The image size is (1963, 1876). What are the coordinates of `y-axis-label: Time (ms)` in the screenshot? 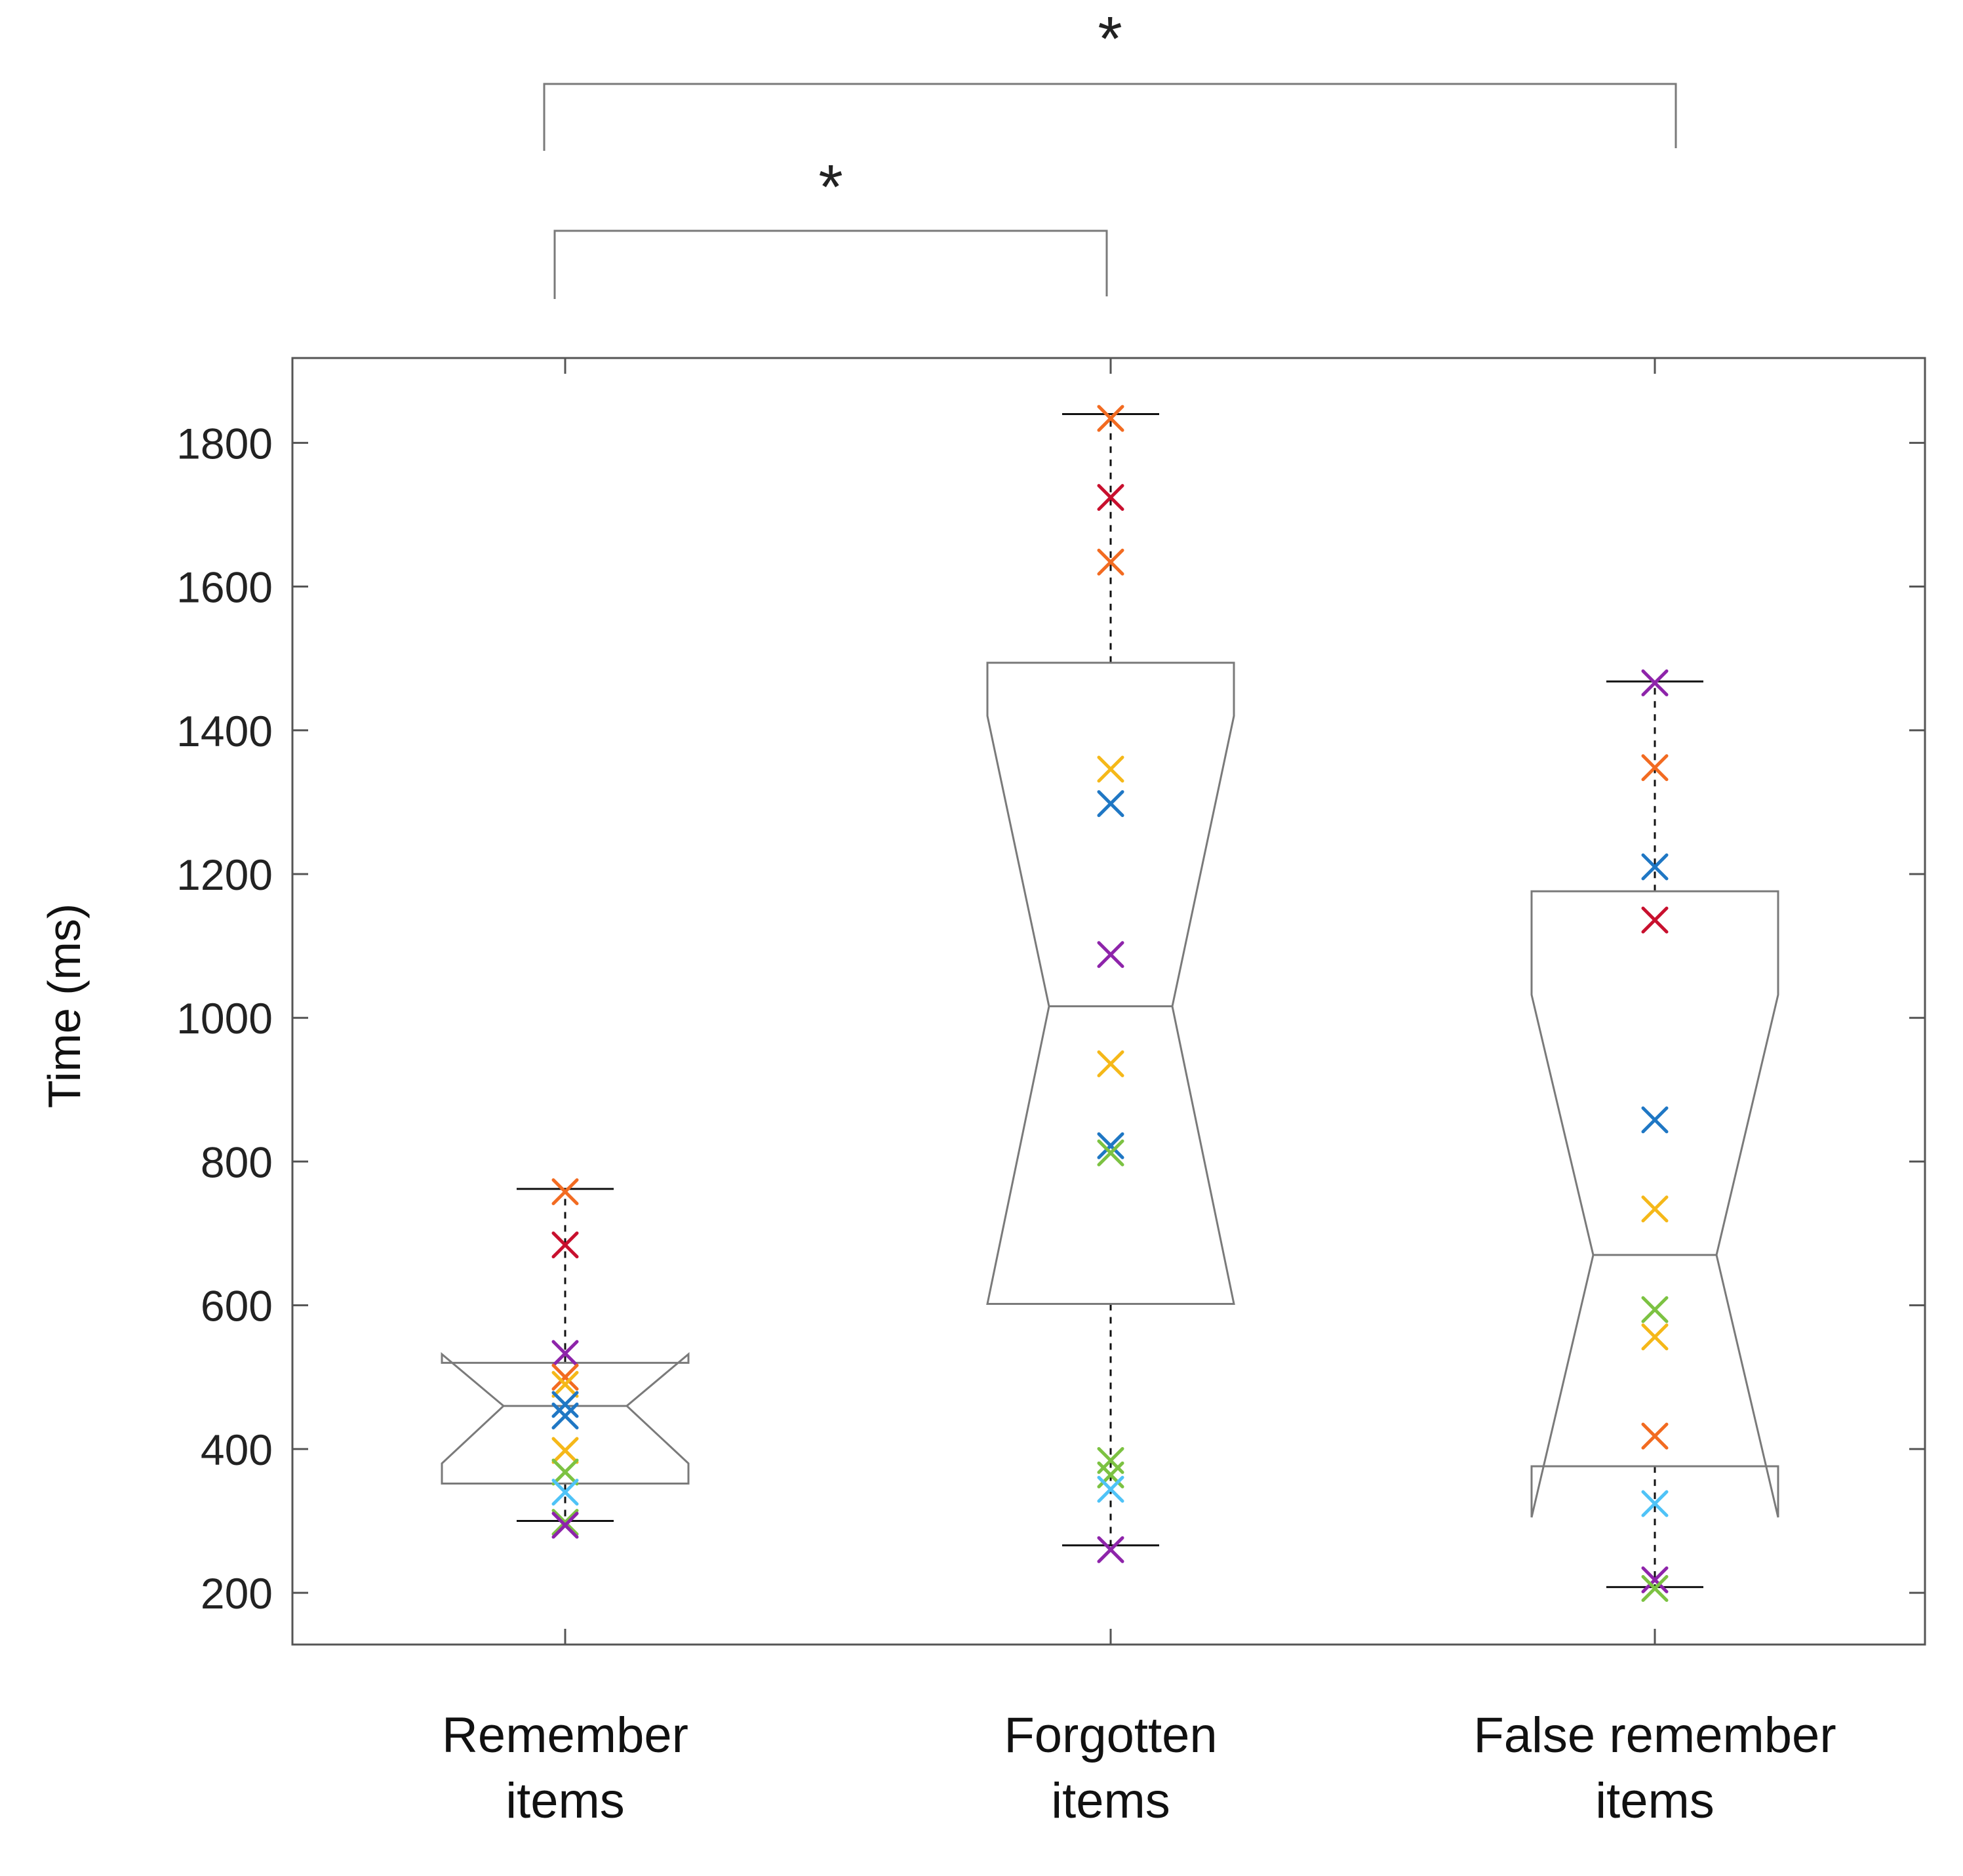 It's located at (64, 1006).